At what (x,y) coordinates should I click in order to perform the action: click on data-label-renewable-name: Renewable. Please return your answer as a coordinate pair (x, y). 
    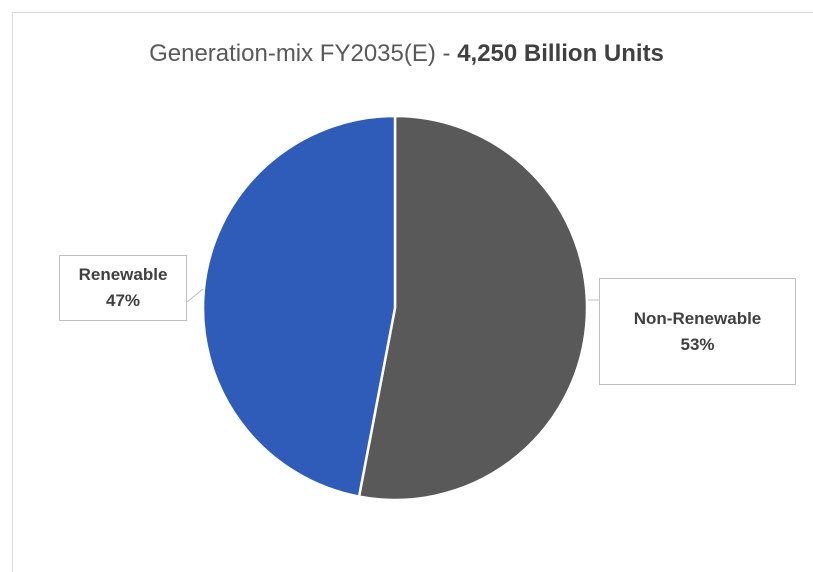
    Looking at the image, I should click on (123, 274).